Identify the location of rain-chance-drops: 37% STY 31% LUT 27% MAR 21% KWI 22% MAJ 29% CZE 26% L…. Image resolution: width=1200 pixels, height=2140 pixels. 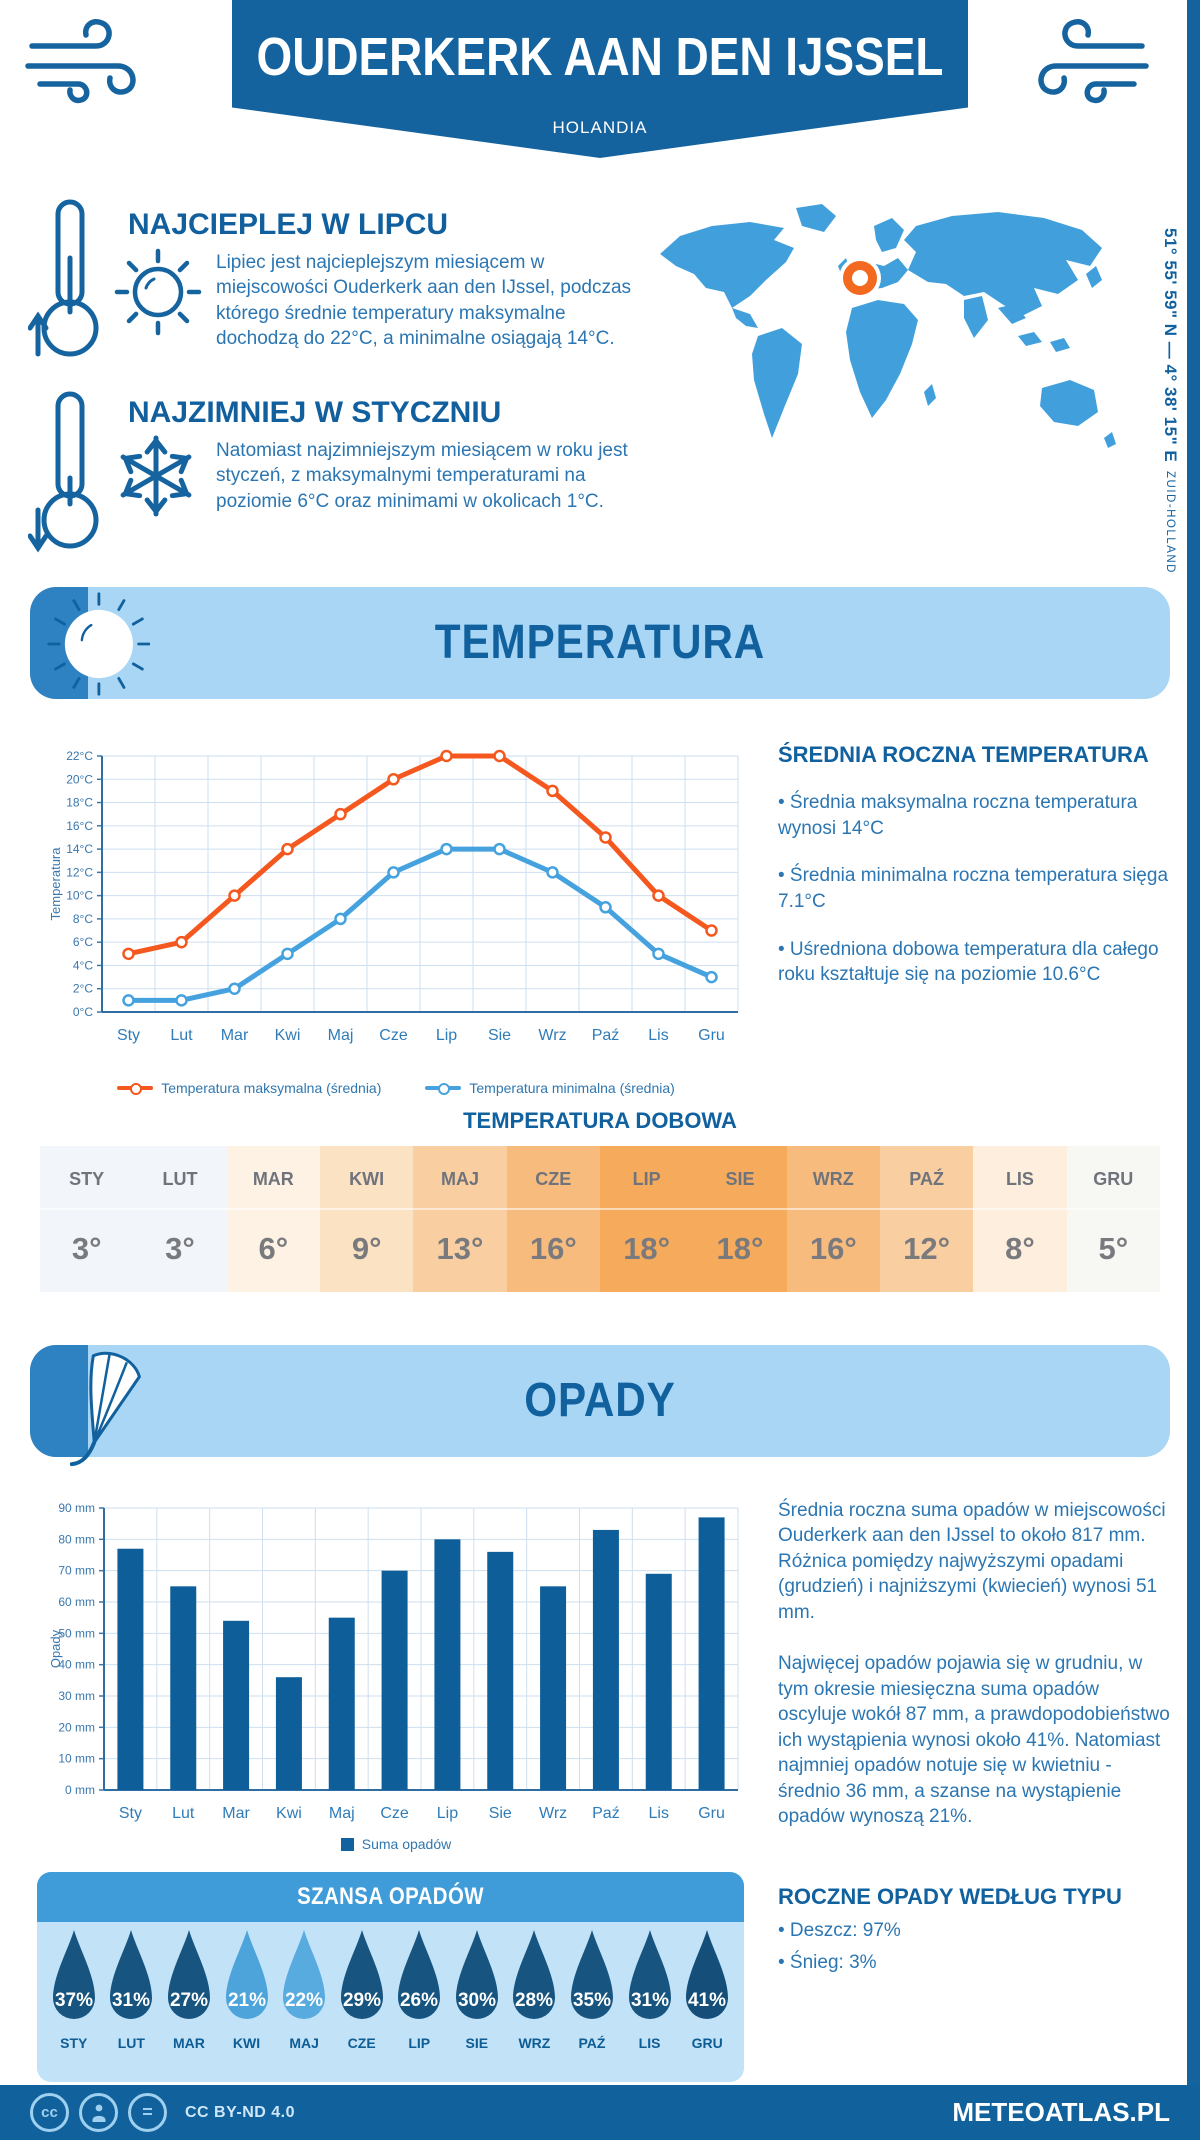
(390, 1989).